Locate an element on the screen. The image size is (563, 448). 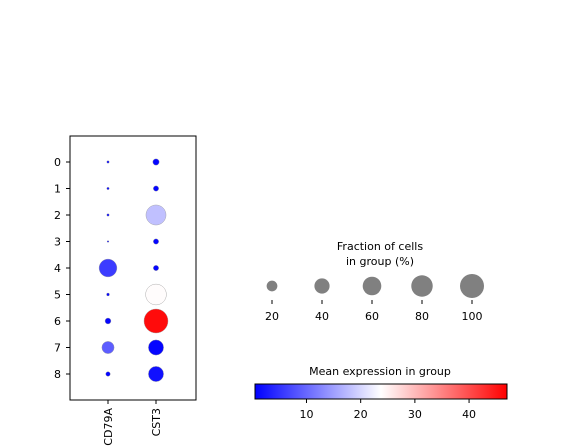
size-legend-label: 60 is located at coordinates (372, 316).